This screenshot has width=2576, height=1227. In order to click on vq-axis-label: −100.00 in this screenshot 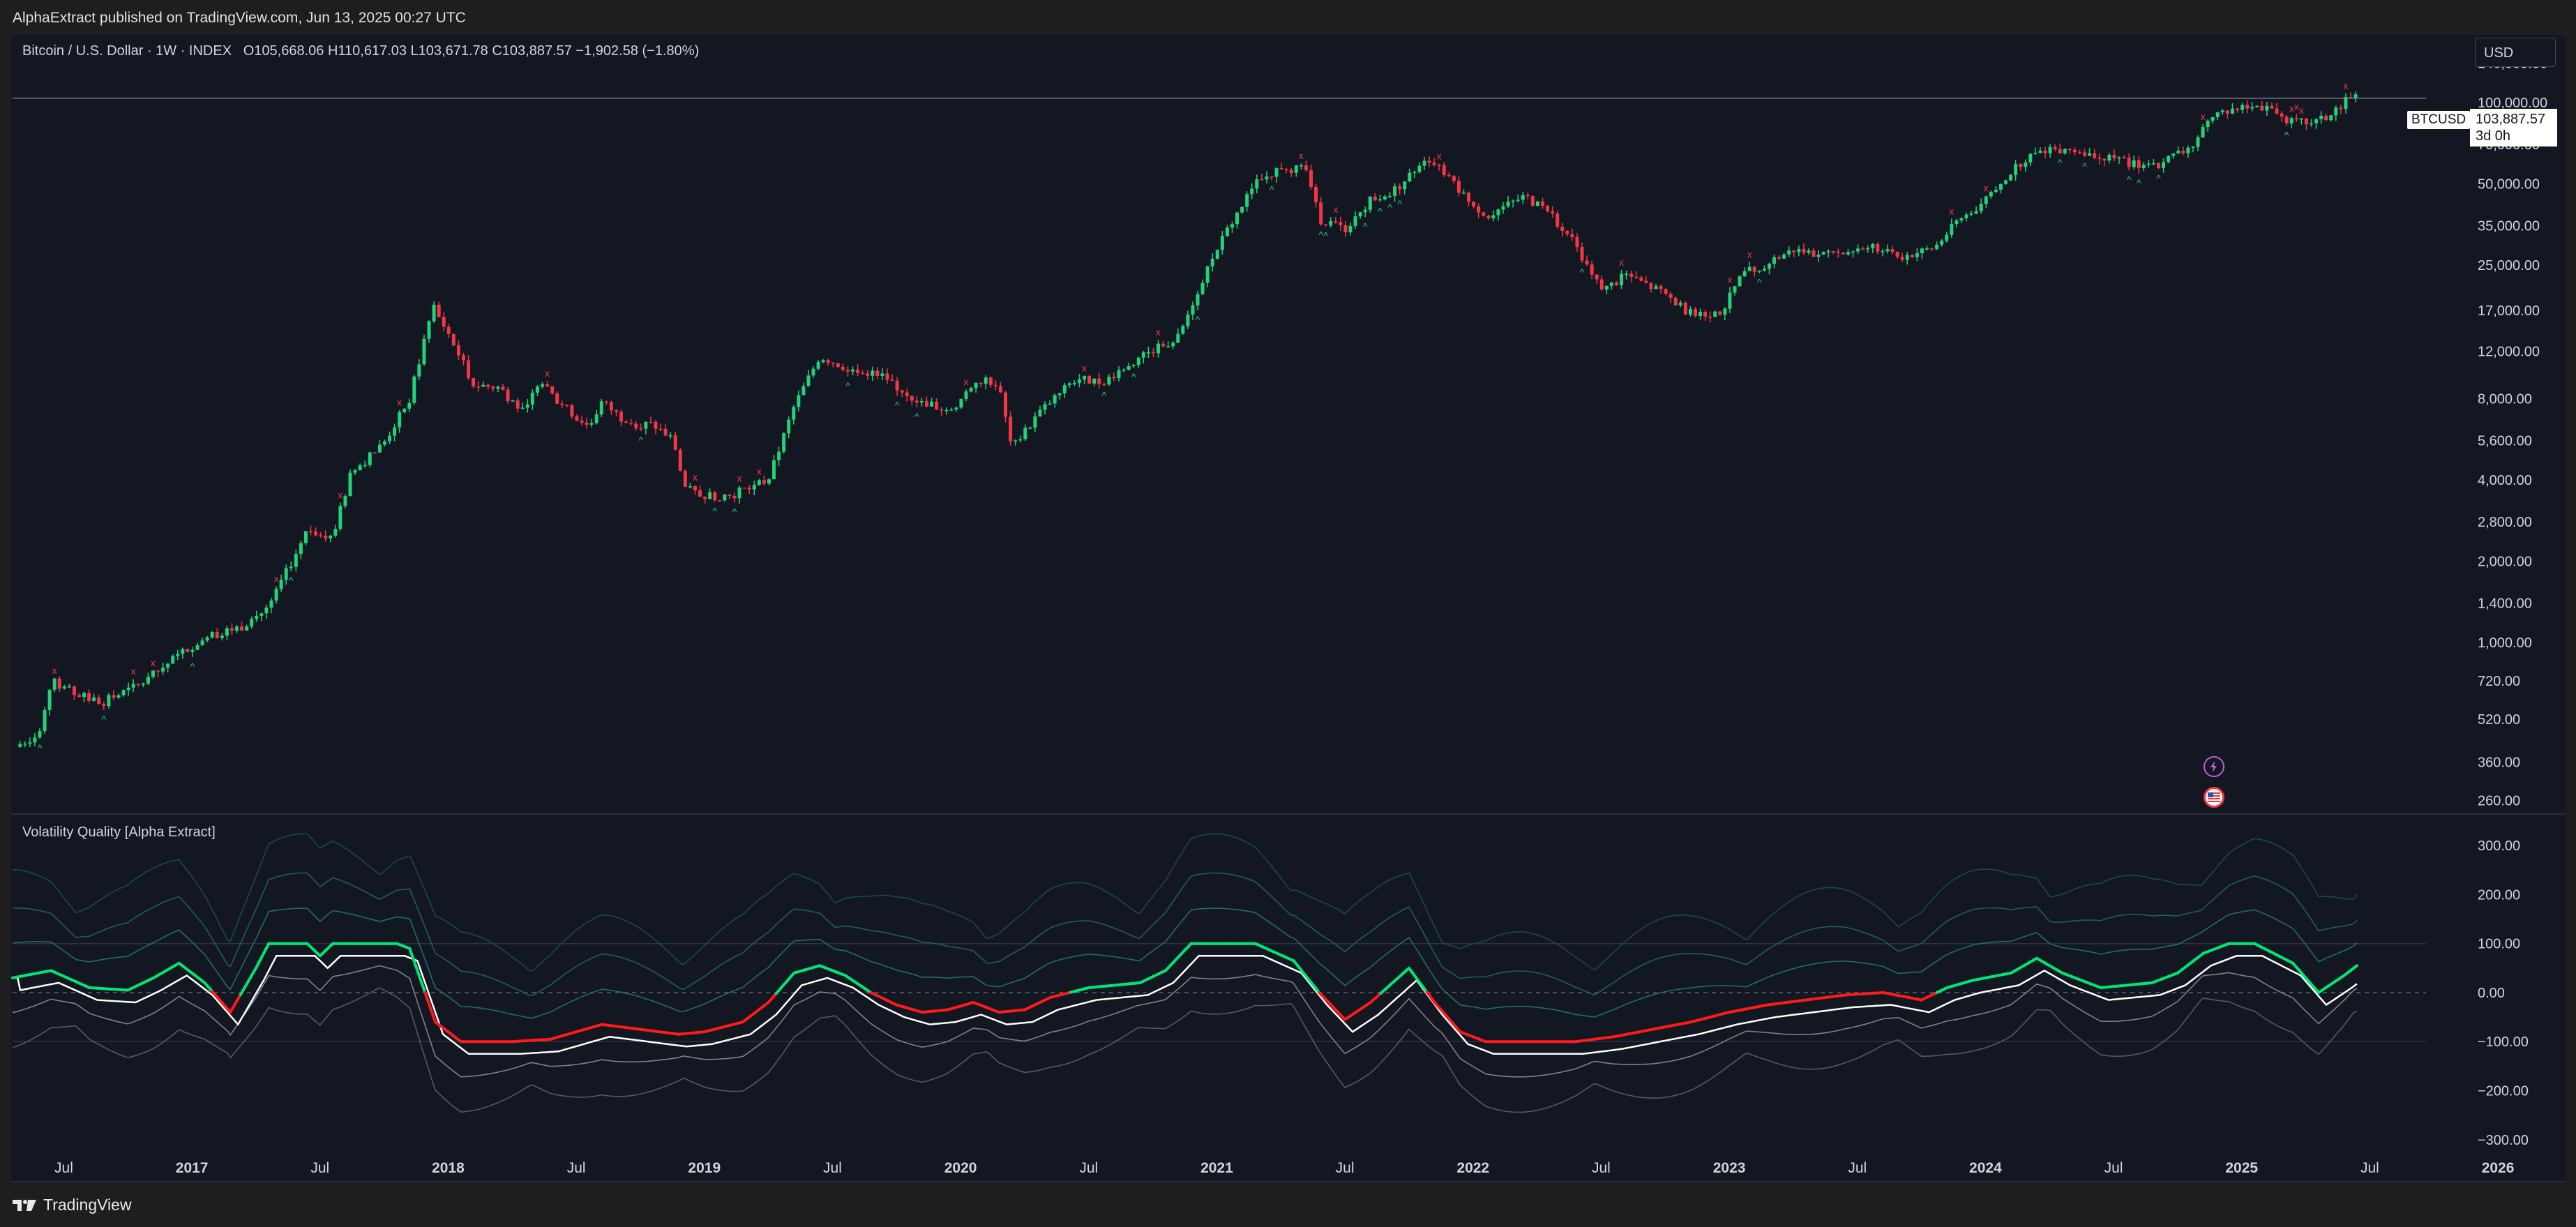, I will do `click(2503, 1042)`.